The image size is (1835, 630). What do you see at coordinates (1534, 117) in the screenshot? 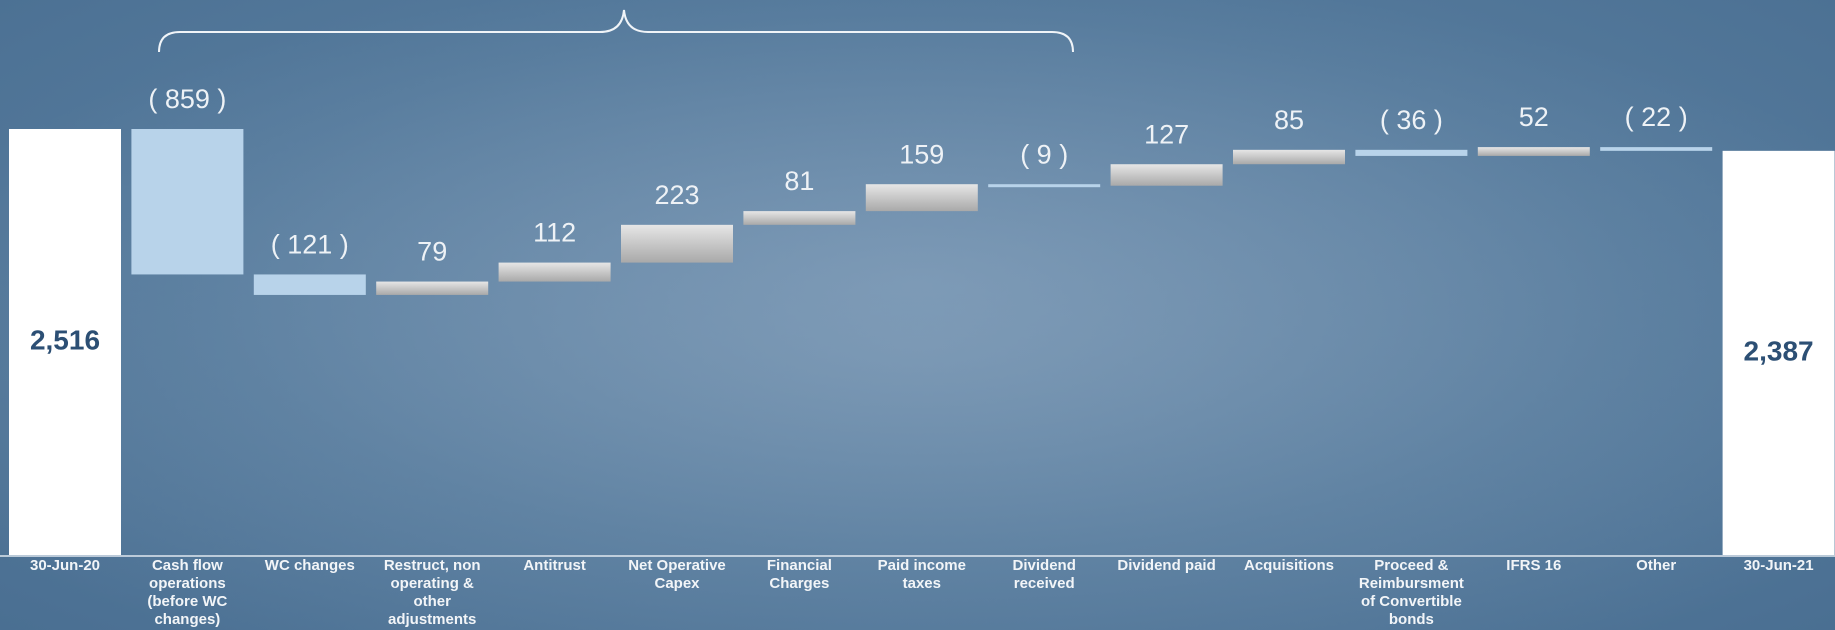
I see `value-label: 52` at bounding box center [1534, 117].